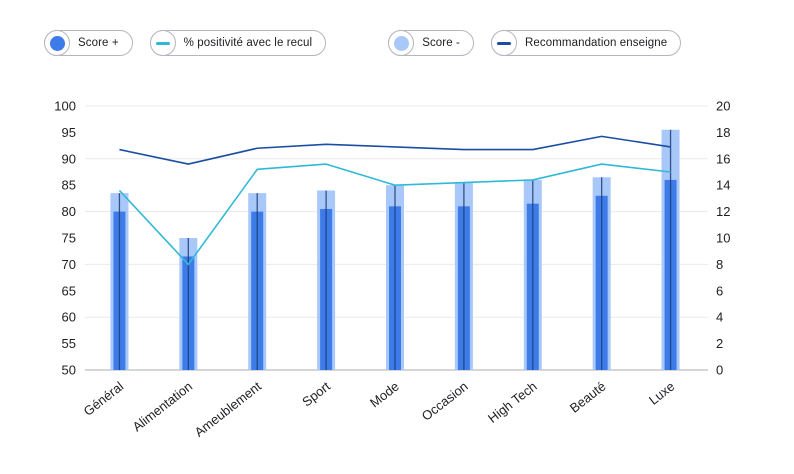  Describe the element at coordinates (69, 343) in the screenshot. I see `y-axis-tick-left: 55` at that location.